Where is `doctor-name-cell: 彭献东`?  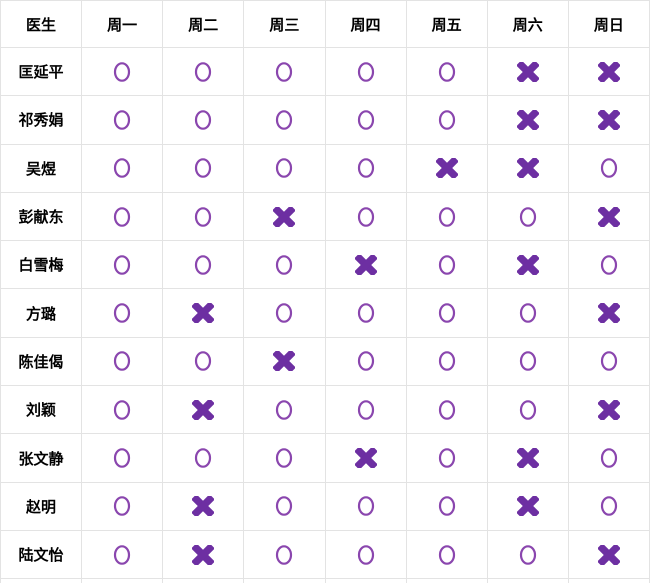 doctor-name-cell: 彭献东 is located at coordinates (41, 216).